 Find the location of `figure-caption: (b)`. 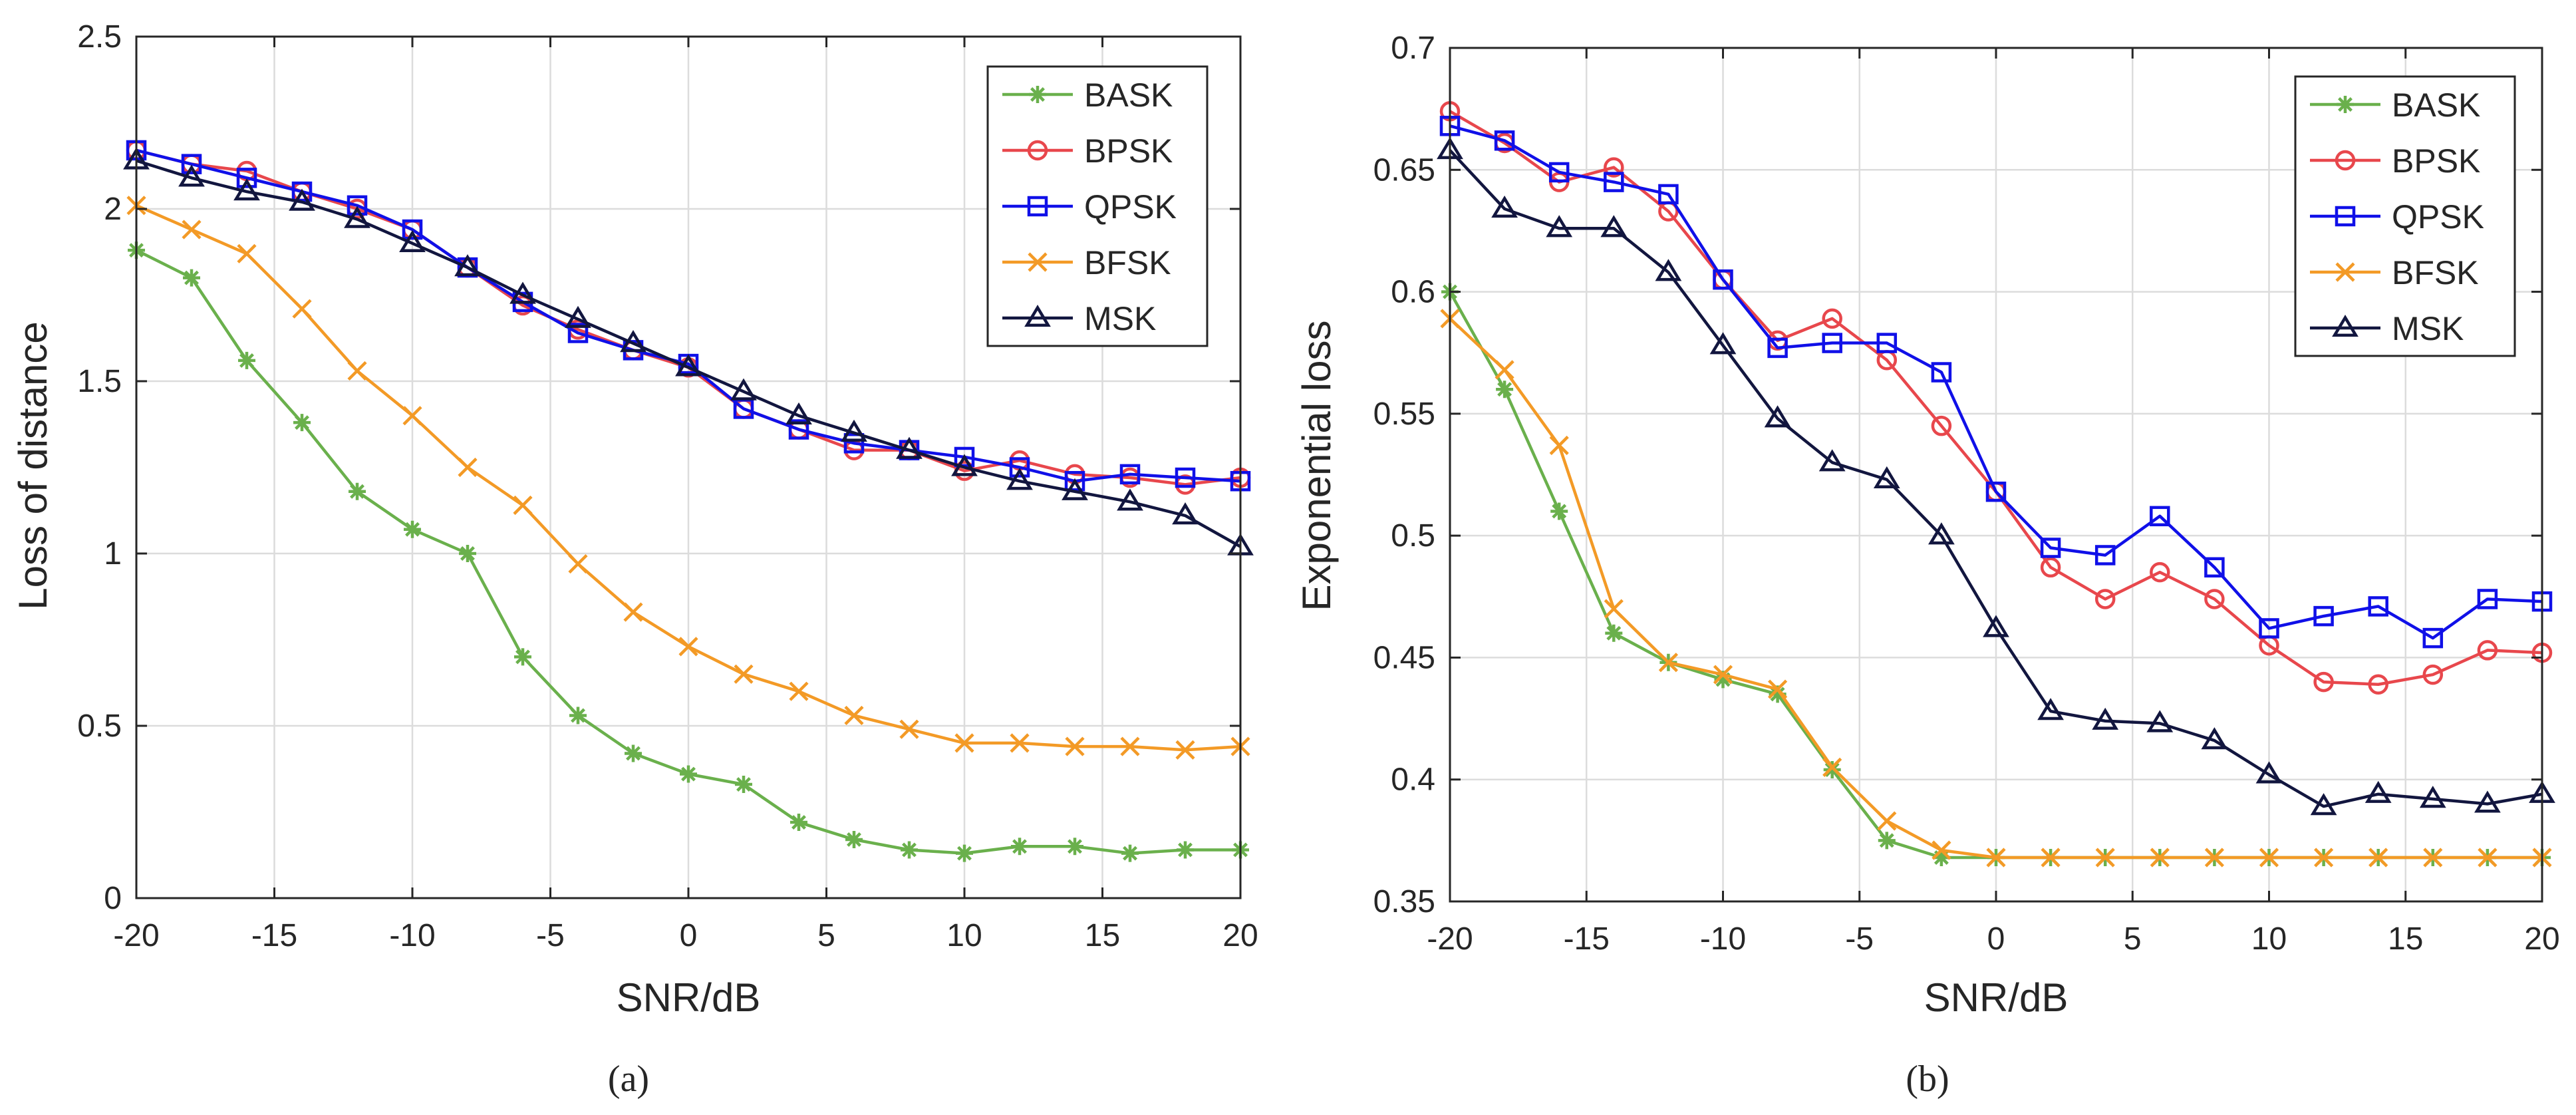

figure-caption: (b) is located at coordinates (1927, 1079).